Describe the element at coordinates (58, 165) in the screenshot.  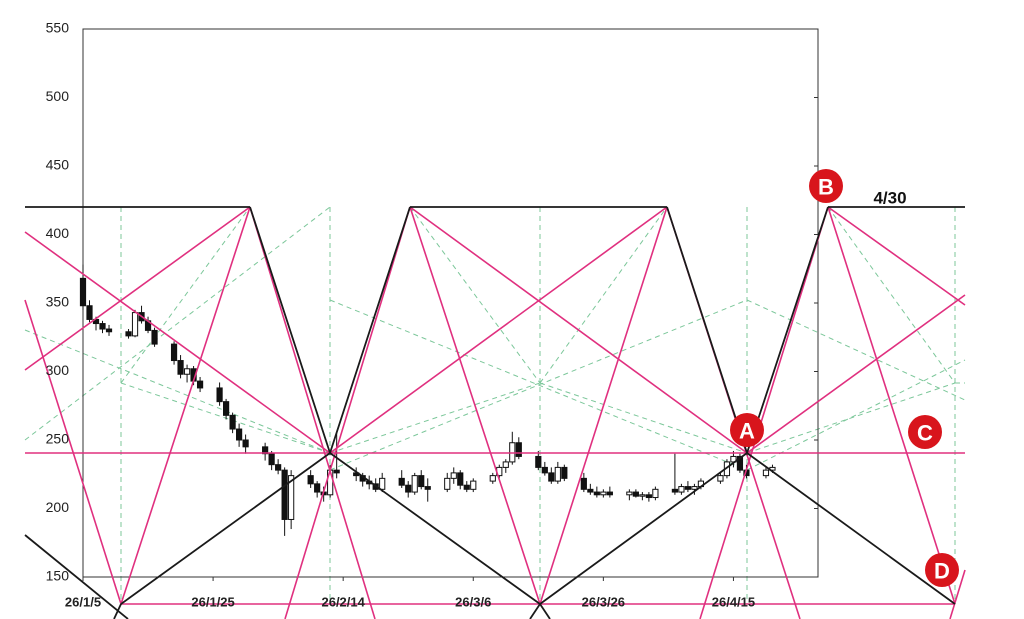
I see `y-tick-label: 450` at that location.